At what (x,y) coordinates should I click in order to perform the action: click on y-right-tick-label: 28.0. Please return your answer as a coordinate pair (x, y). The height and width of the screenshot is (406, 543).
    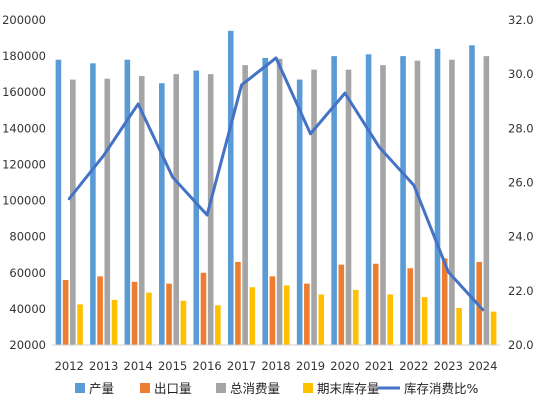
    Looking at the image, I should click on (521, 128).